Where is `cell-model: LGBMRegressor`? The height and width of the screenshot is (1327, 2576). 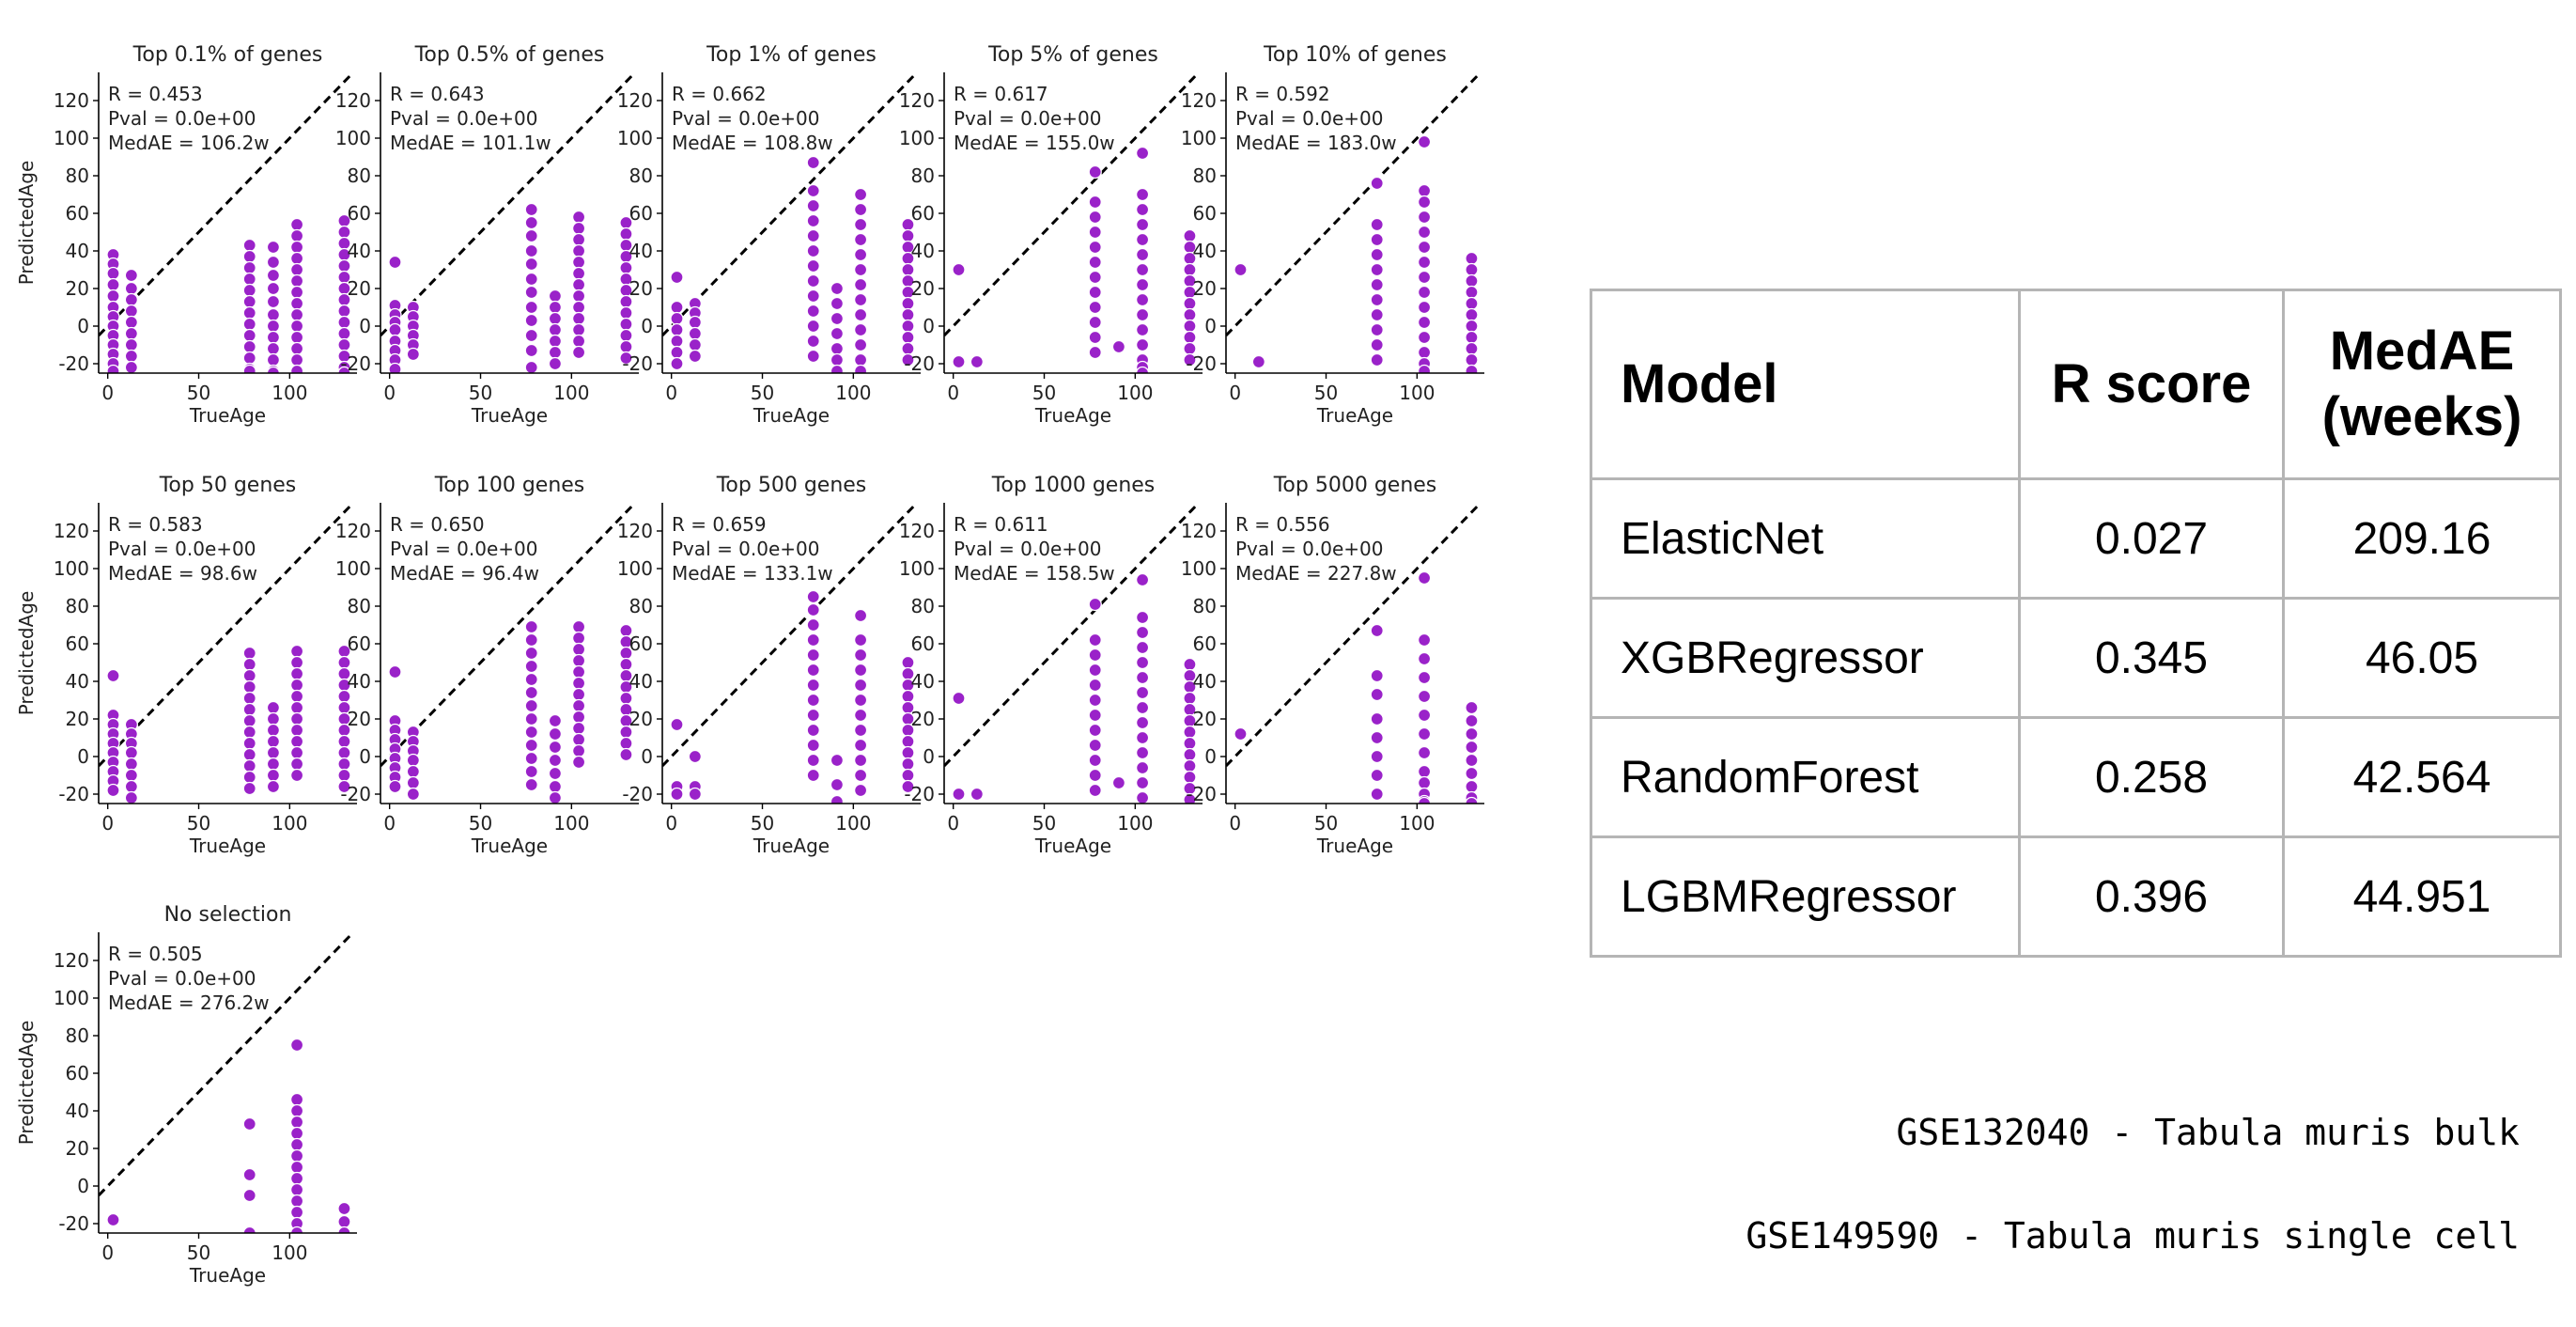
cell-model: LGBMRegressor is located at coordinates (1806, 896).